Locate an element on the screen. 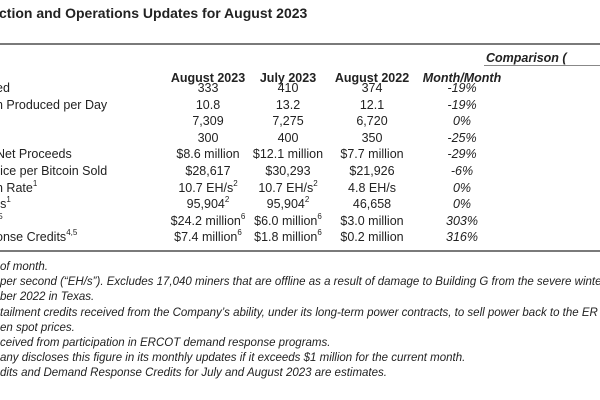  row-label-text: n Rate is located at coordinates (16, 187).